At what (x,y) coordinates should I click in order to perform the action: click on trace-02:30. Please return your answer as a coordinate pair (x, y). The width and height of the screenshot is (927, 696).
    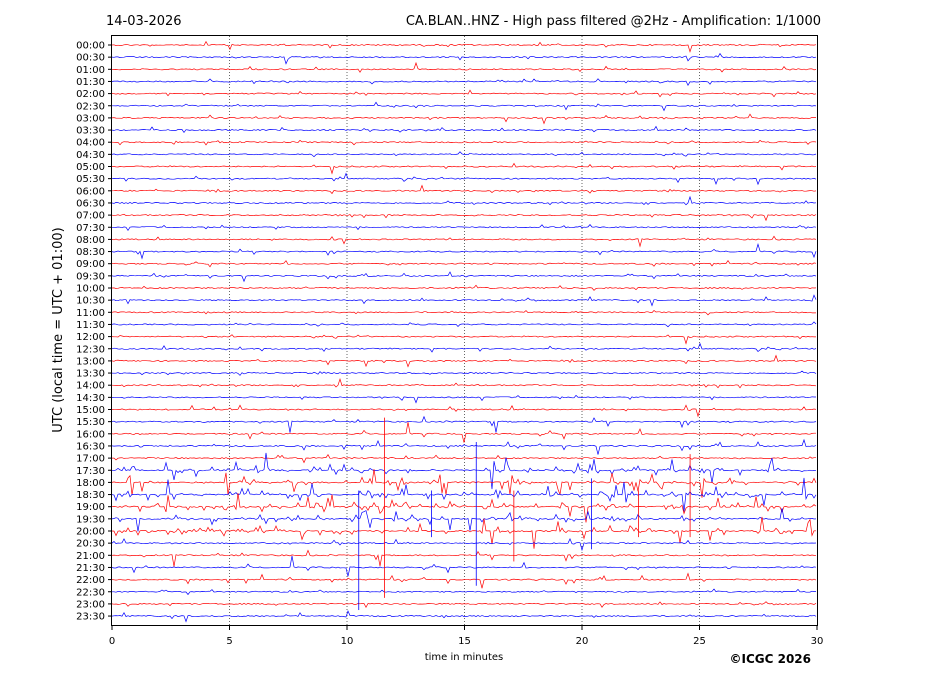
    Looking at the image, I should click on (464, 106).